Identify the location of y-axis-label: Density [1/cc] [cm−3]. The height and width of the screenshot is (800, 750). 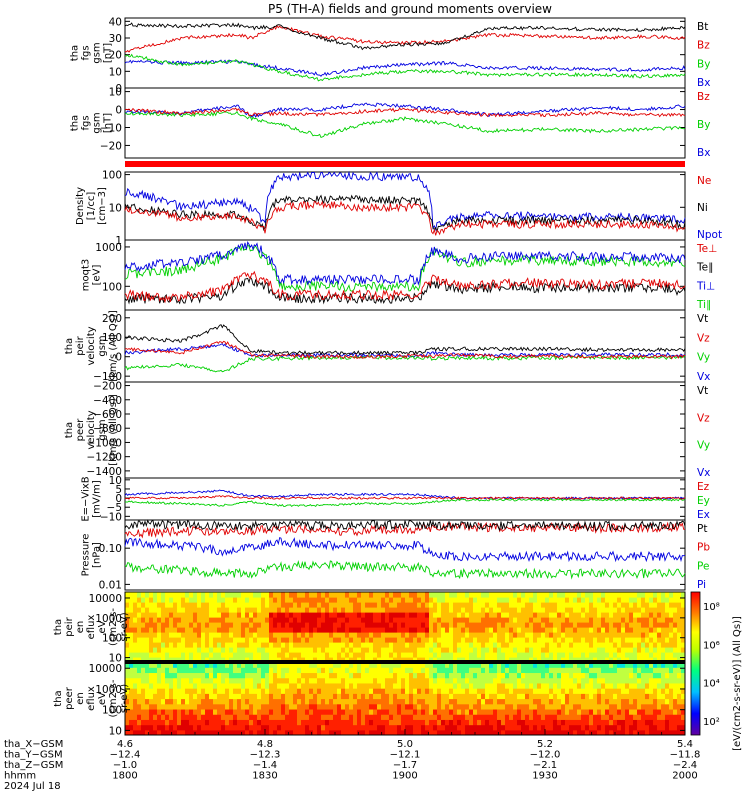
(91, 206).